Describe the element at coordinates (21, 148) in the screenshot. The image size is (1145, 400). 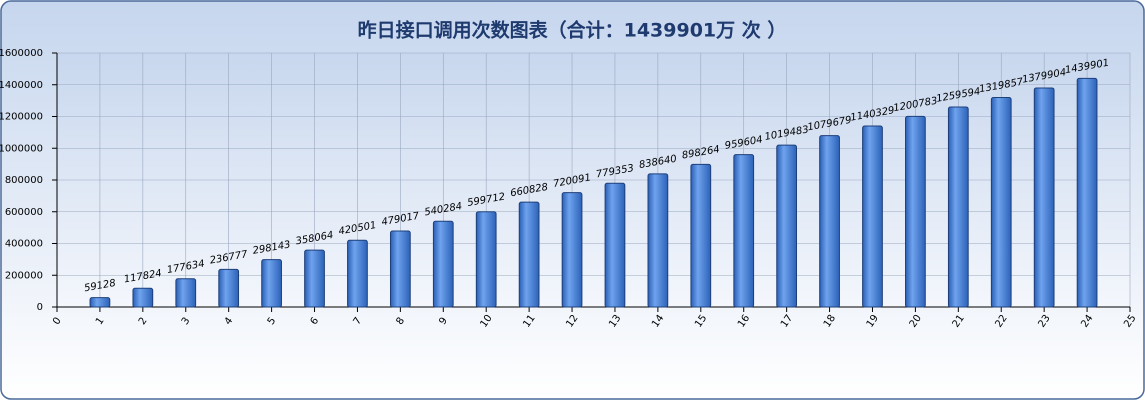
I see `y-tick-label: 1000000` at that location.